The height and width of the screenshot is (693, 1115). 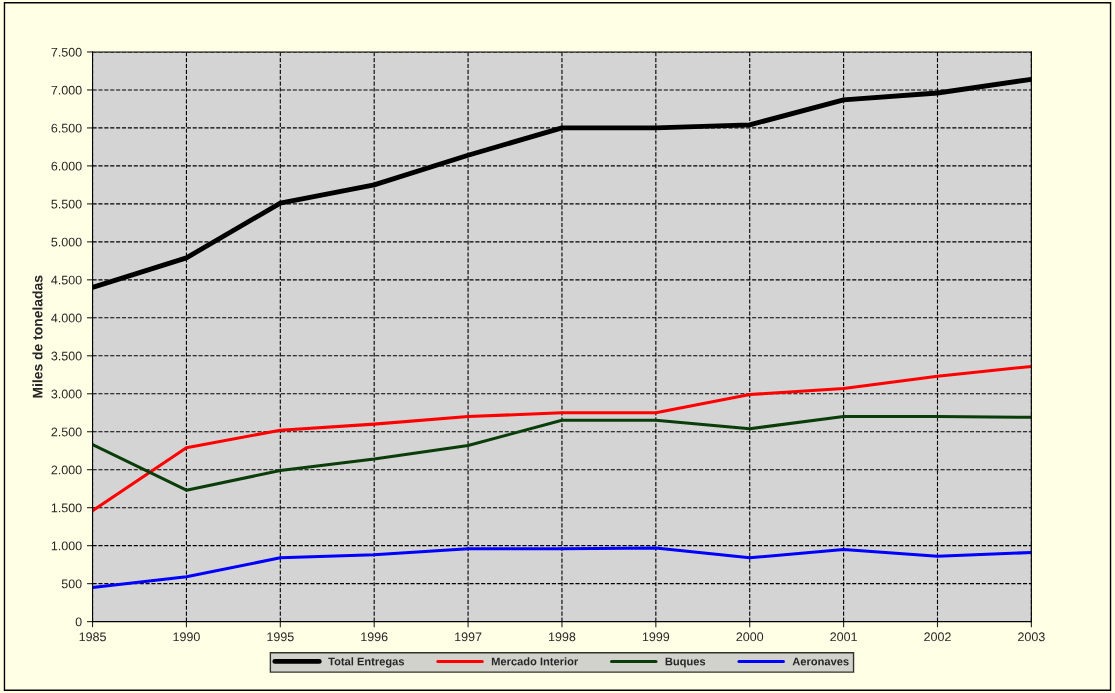 I want to click on x-tick-label: 1997, so click(x=468, y=637).